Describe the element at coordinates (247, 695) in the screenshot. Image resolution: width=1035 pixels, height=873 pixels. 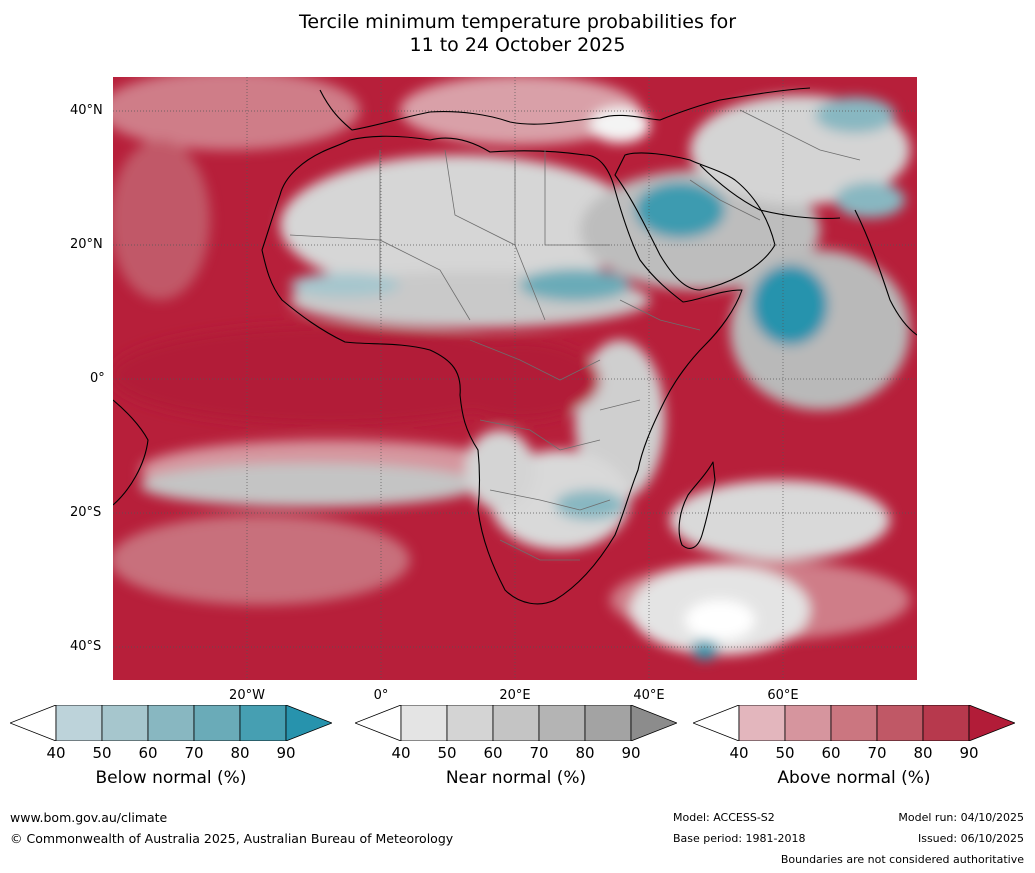
I see `lon-label-20w: 20°W` at that location.